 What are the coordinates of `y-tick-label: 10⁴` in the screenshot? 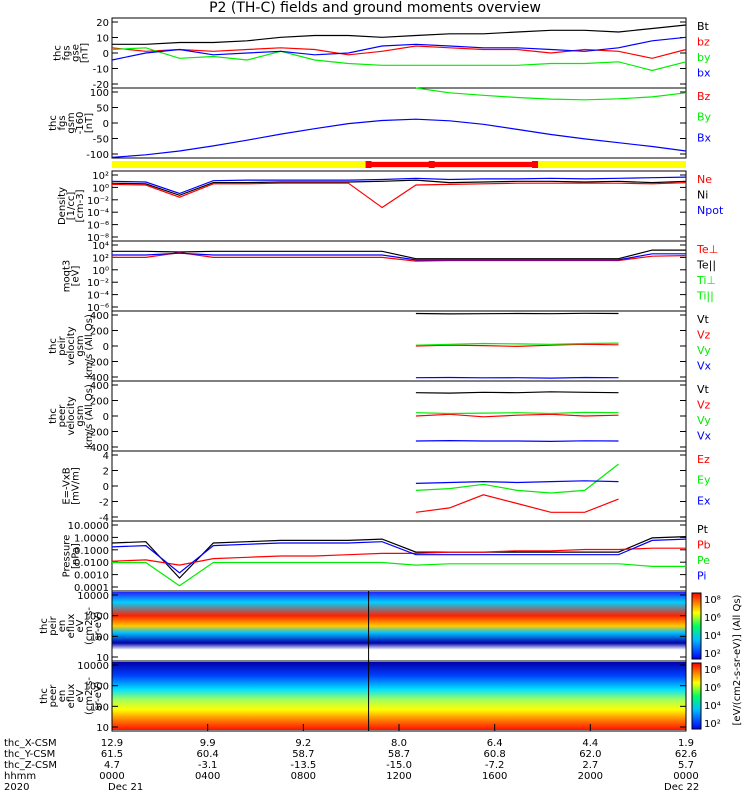 It's located at (100, 246).